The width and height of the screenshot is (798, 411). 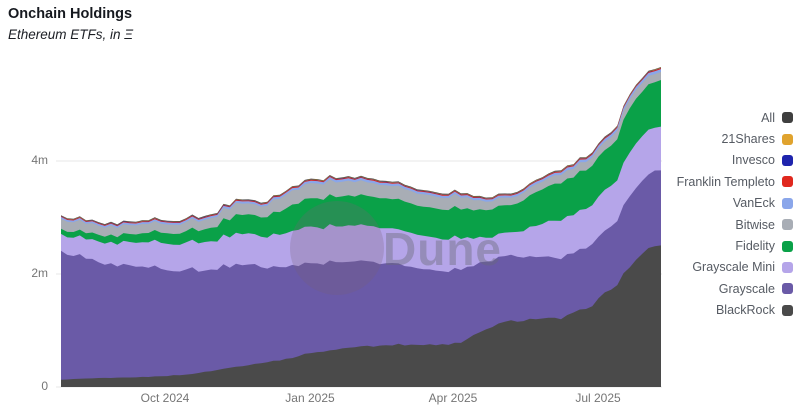 I want to click on legend-label: Invesco, so click(x=753, y=160).